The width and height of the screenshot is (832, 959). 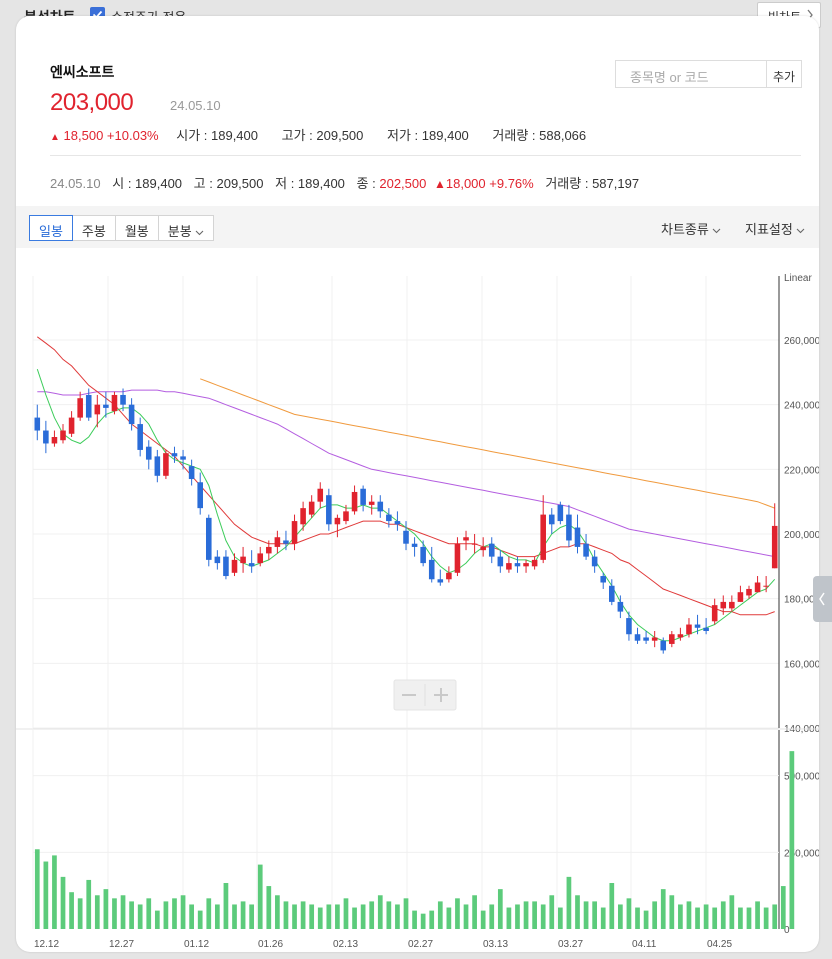 What do you see at coordinates (801, 853) in the screenshot?
I see `volume-tick-label: 250,000` at bounding box center [801, 853].